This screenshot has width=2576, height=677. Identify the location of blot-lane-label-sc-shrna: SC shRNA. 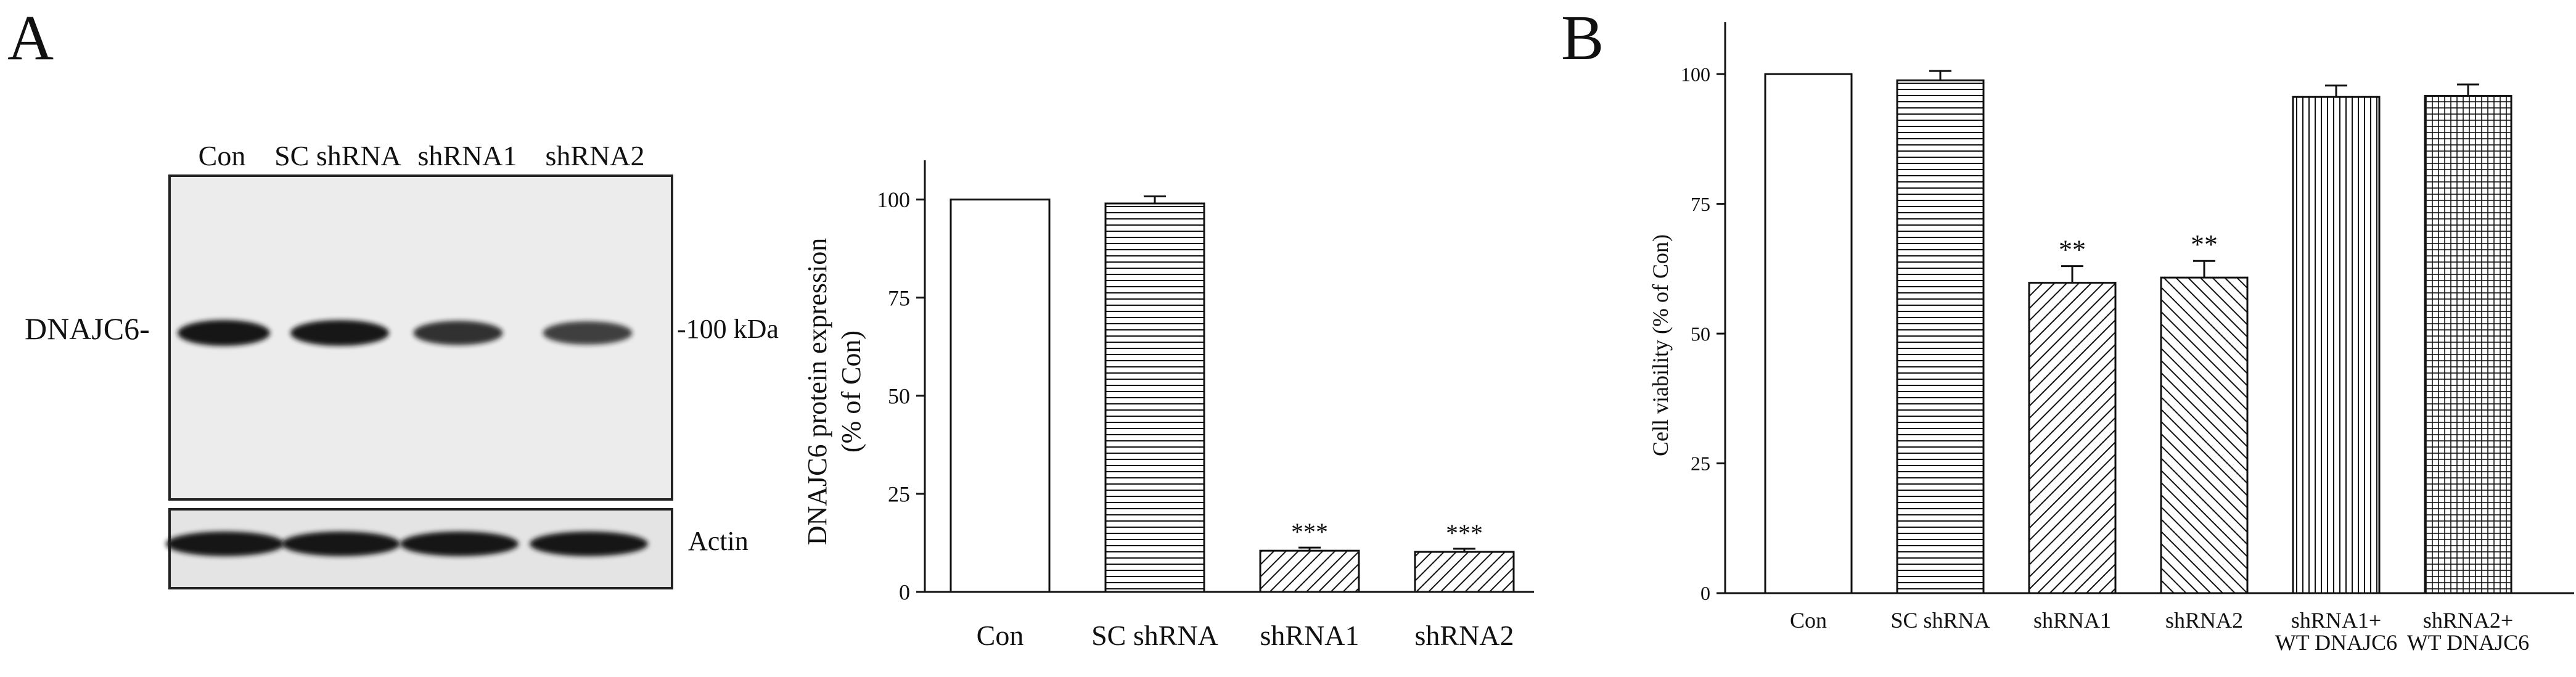
(338, 156).